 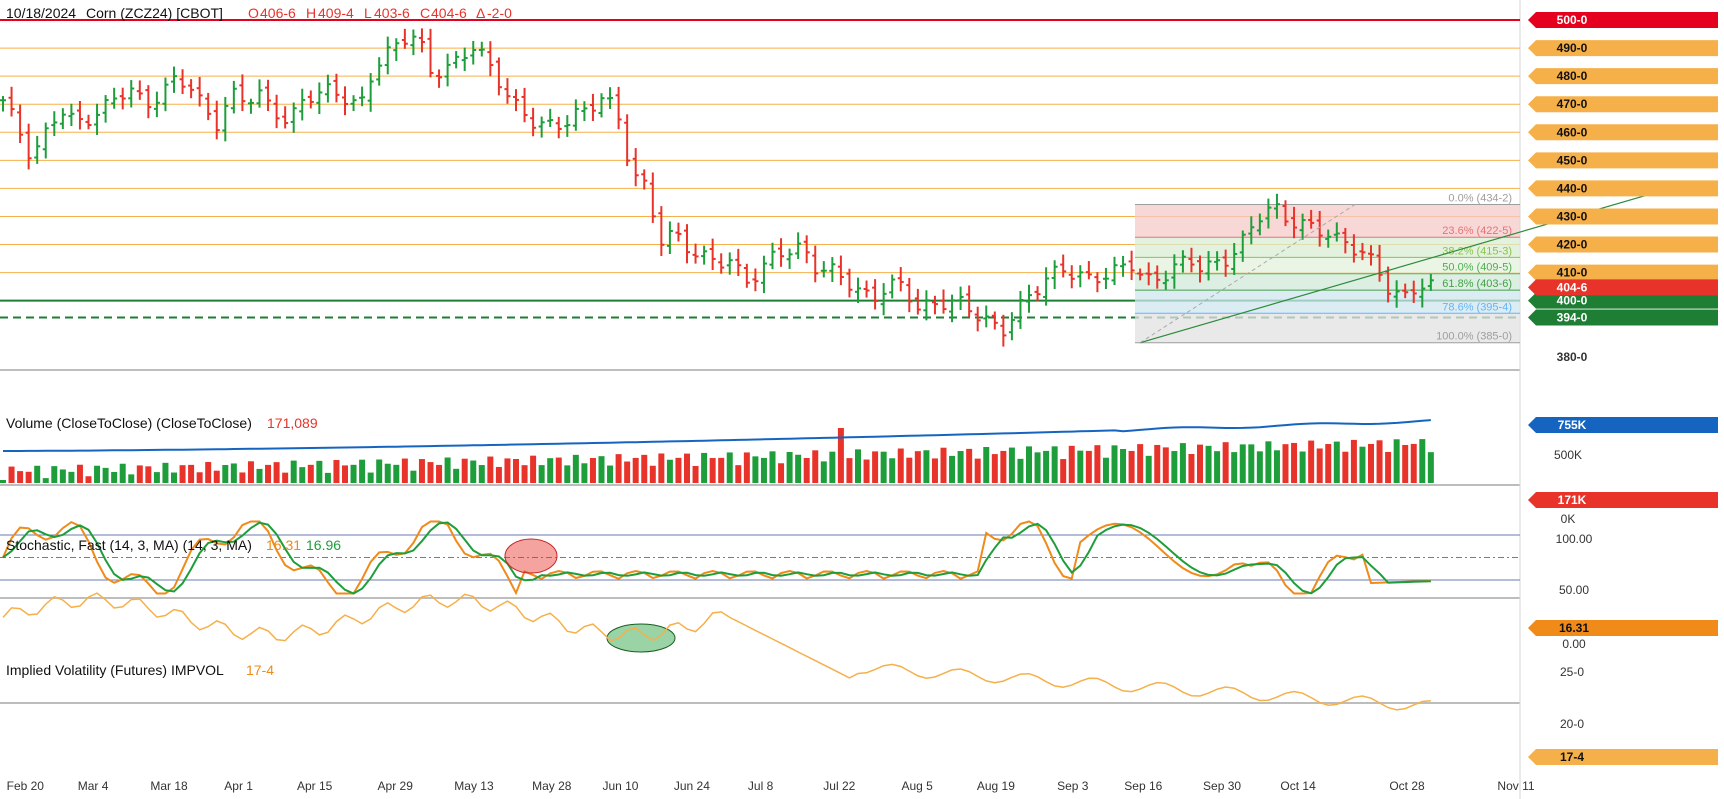 I want to click on volume-title: Volume (CloseToClose) (CloseToClose), so click(x=129, y=423).